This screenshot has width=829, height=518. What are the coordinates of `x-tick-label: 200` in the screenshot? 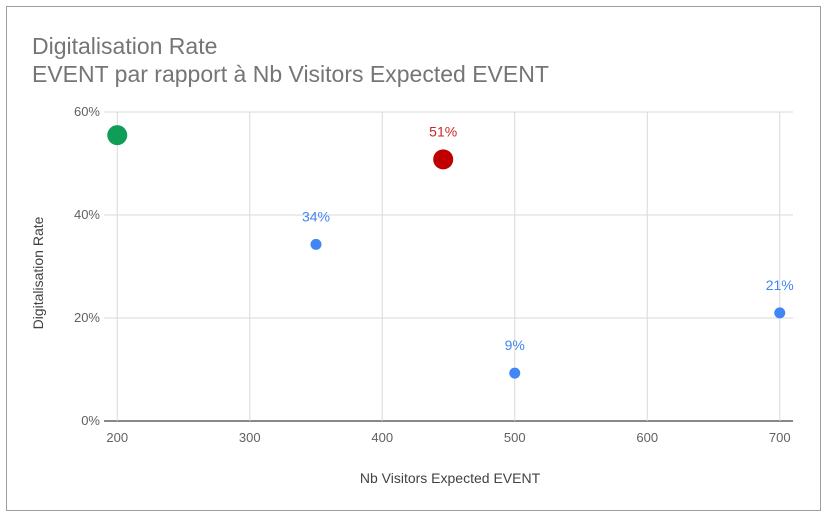 It's located at (117, 437).